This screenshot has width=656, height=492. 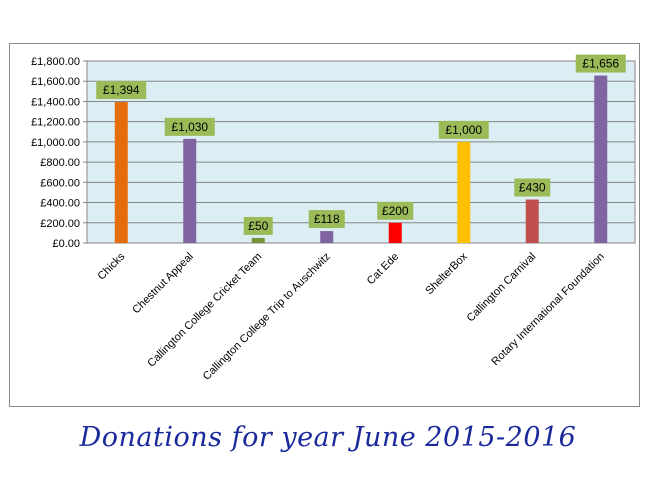 I want to click on chart-caption: Donations for year June 2015-2016, so click(x=328, y=437).